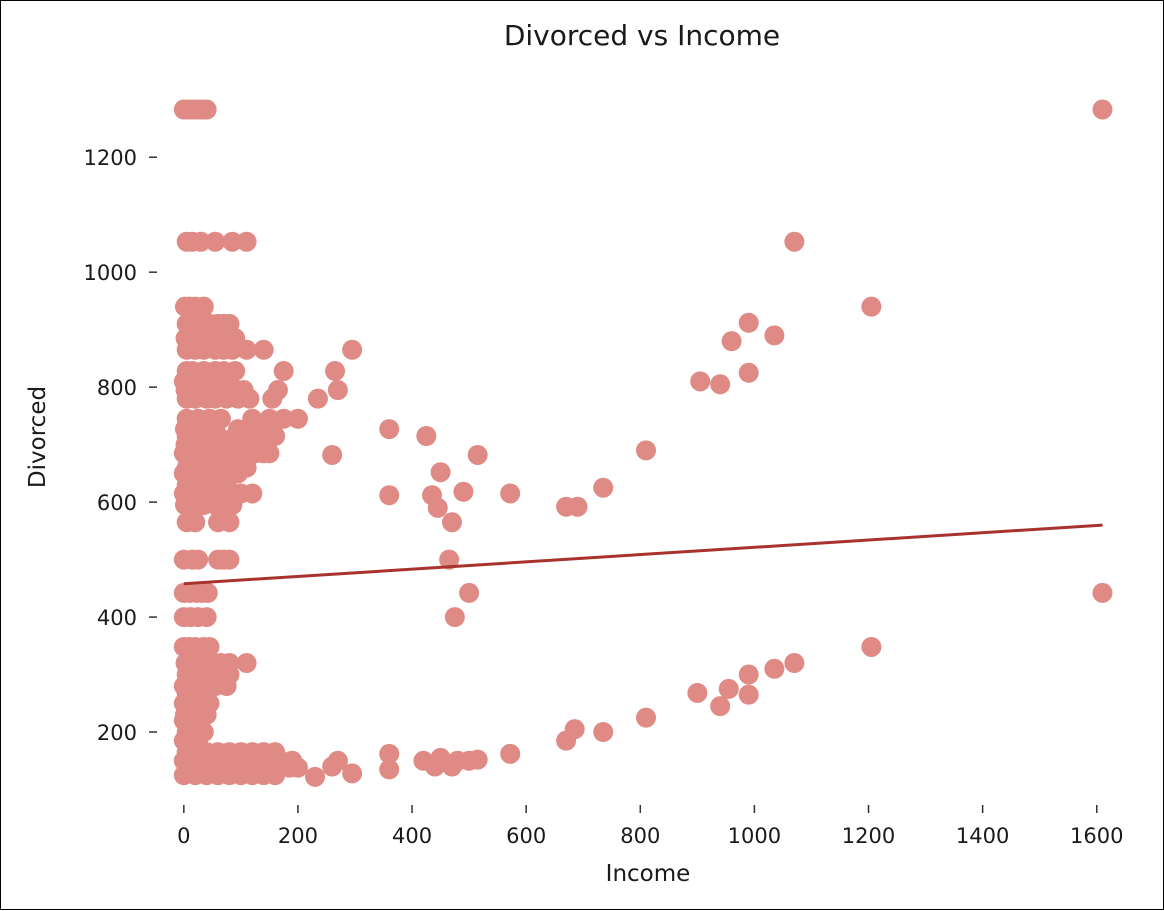 This screenshot has width=1164, height=911. Describe the element at coordinates (640, 836) in the screenshot. I see `x-tick-label: 800` at that location.